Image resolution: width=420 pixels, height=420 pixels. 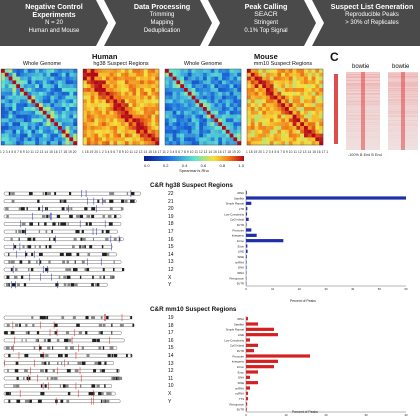 What do you see at coordinates (58, 247) in the screenshot?
I see `chromosome-bar` at bounding box center [58, 247].